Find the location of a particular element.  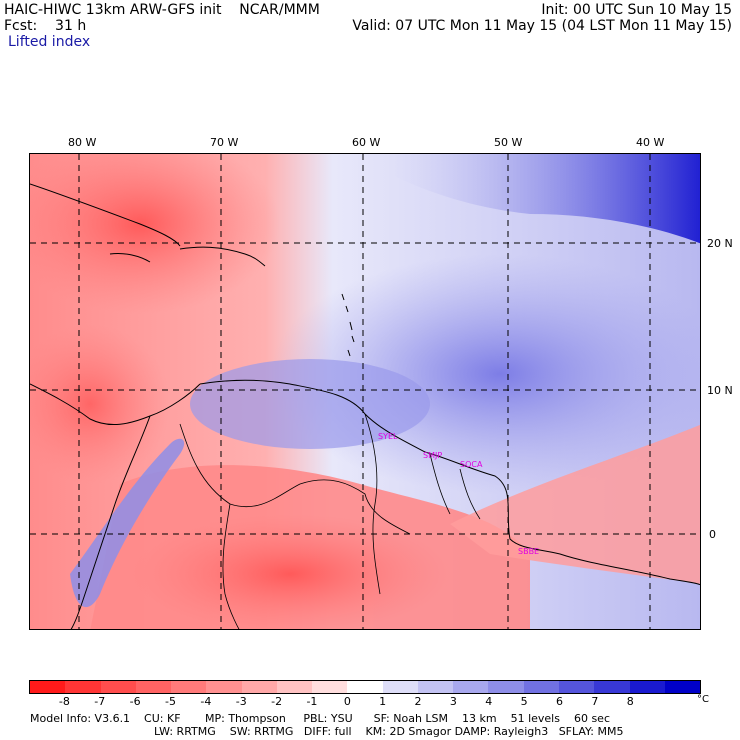

colorbar-tick-label: -5 is located at coordinates (170, 701).